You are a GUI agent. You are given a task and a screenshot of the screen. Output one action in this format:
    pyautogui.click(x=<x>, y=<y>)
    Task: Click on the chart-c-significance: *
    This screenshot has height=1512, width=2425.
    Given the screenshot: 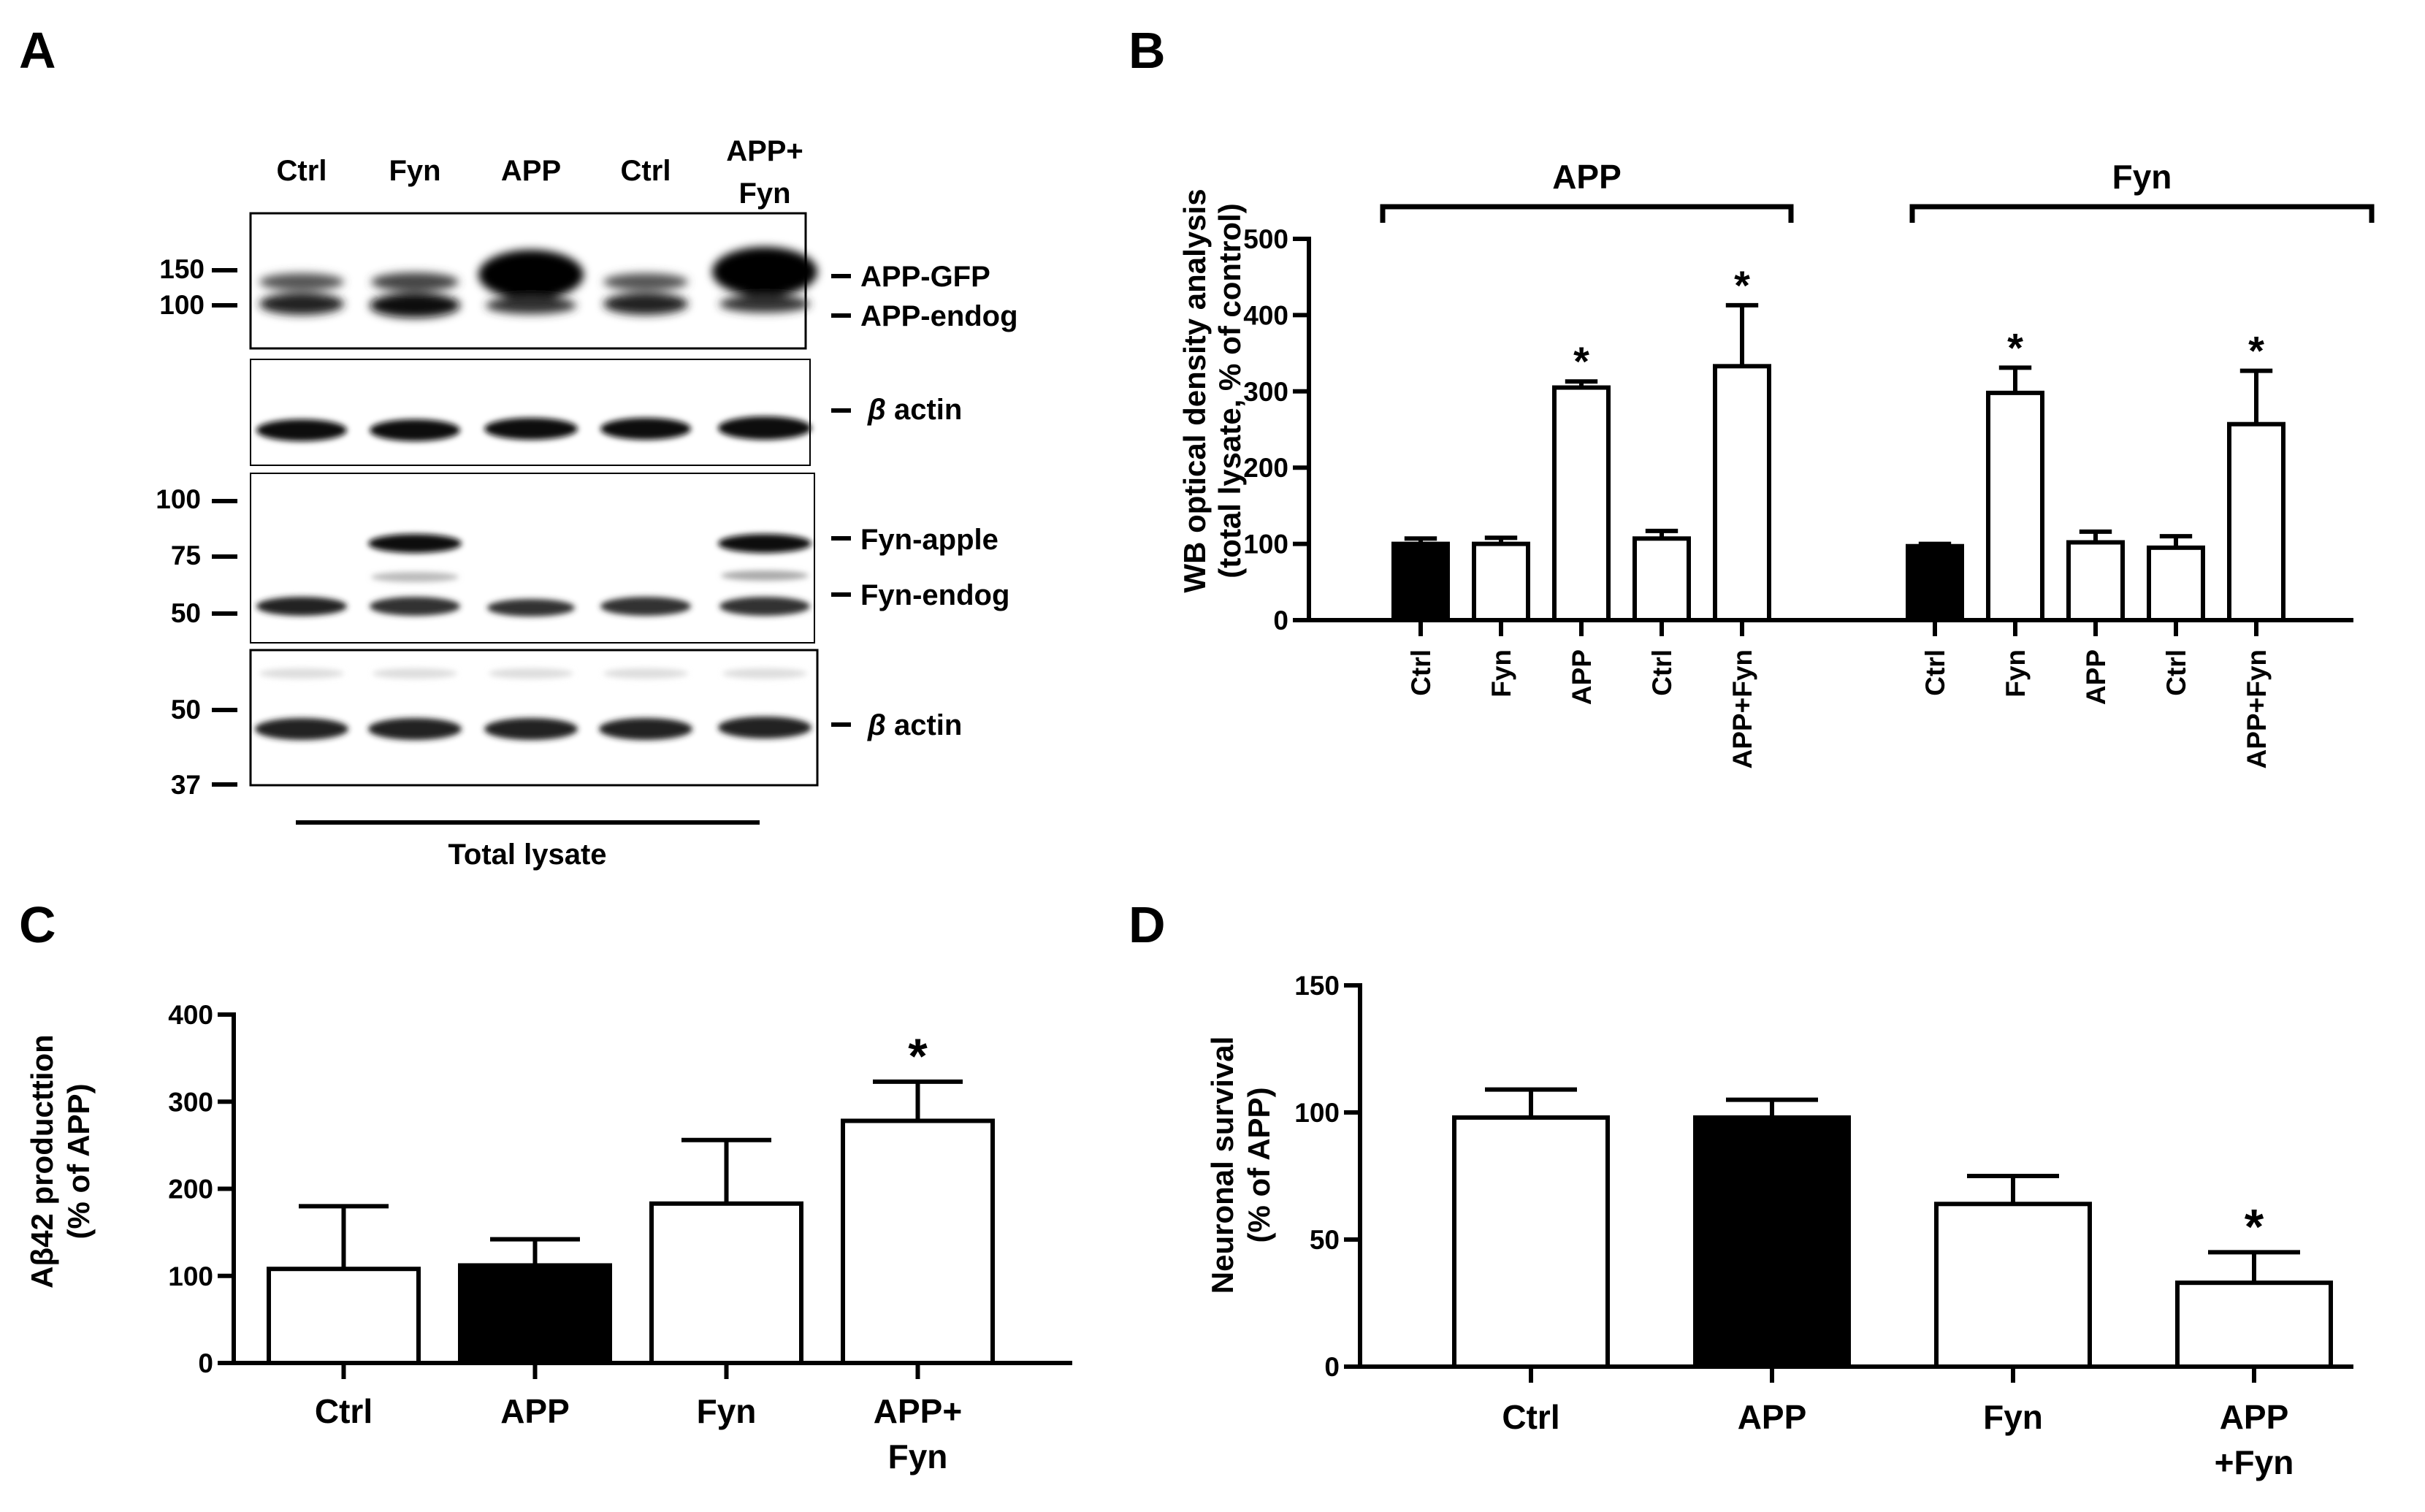 What is the action you would take?
    pyautogui.click(x=918, y=1056)
    